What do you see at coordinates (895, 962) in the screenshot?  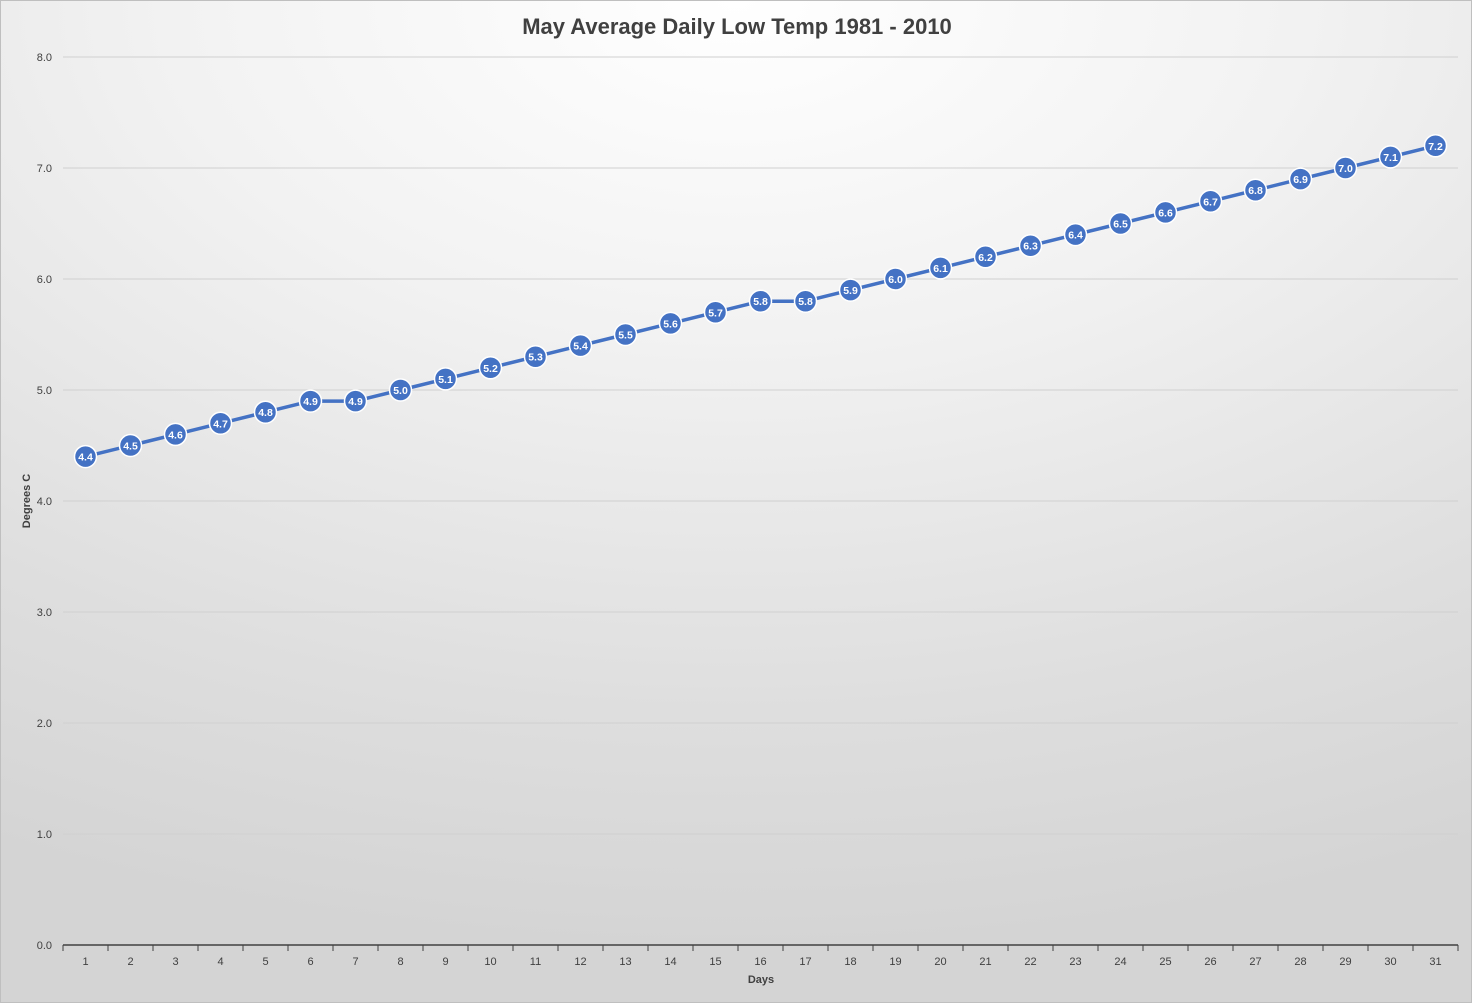 I see `x-tick-label: 19` at bounding box center [895, 962].